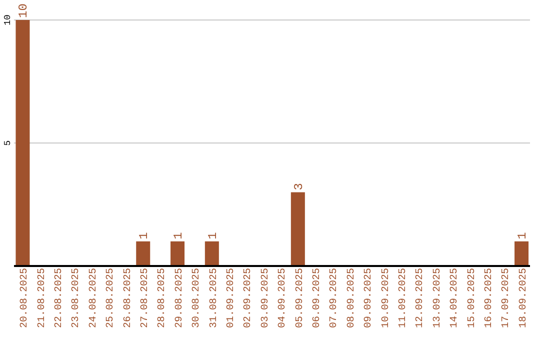 Image resolution: width=540 pixels, height=340 pixels. What do you see at coordinates (317, 298) in the screenshot?
I see `x-tick-label: 06.09.2025` at bounding box center [317, 298].